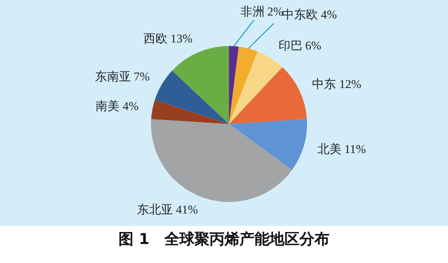 The height and width of the screenshot is (263, 448). Describe the element at coordinates (224, 239) in the screenshot. I see `text: 图 1 全球聚丙烯产能地区分布` at that location.